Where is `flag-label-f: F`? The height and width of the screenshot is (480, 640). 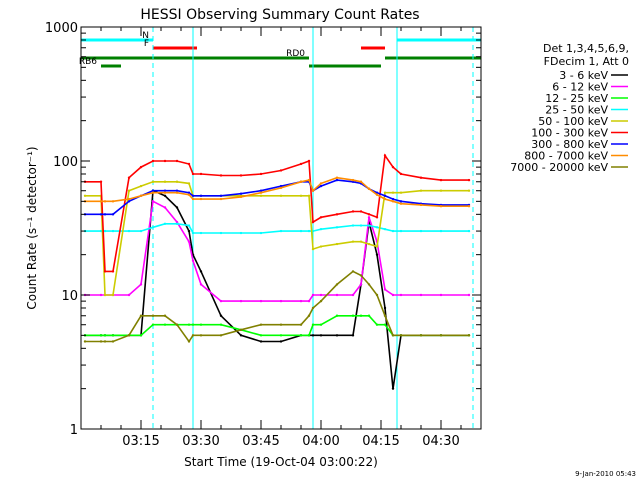
flag-label-f: F is located at coordinates (146, 44).